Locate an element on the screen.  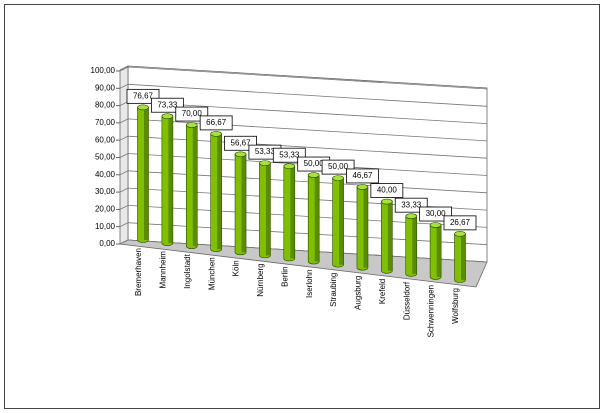
y-tick-label: 40,00 is located at coordinates (105, 174).